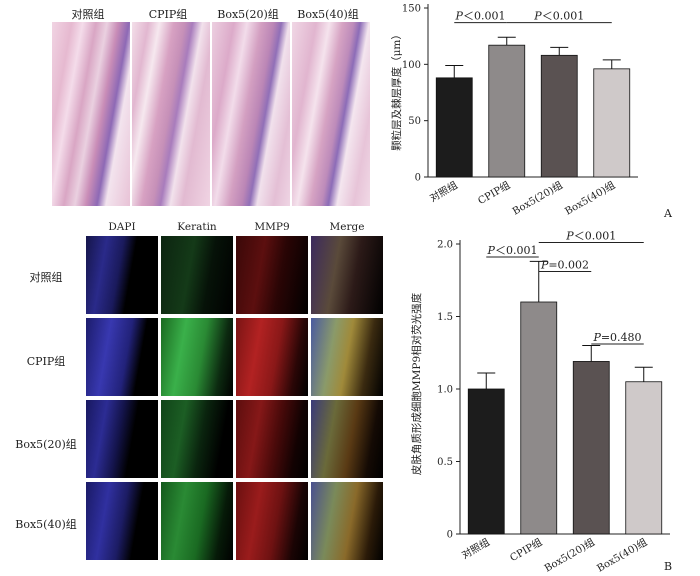 This screenshot has height=576, width=700. I want to click on fl-col-keratin: Keratin, so click(197, 227).